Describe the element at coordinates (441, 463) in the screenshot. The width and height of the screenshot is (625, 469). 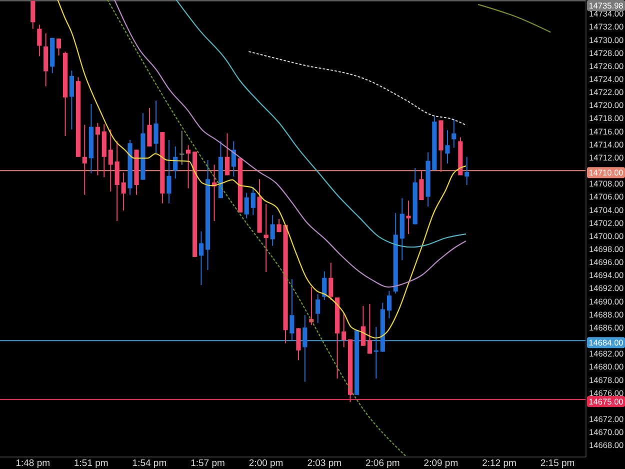
I see `x-tick-label: 2:09 pm` at that location.